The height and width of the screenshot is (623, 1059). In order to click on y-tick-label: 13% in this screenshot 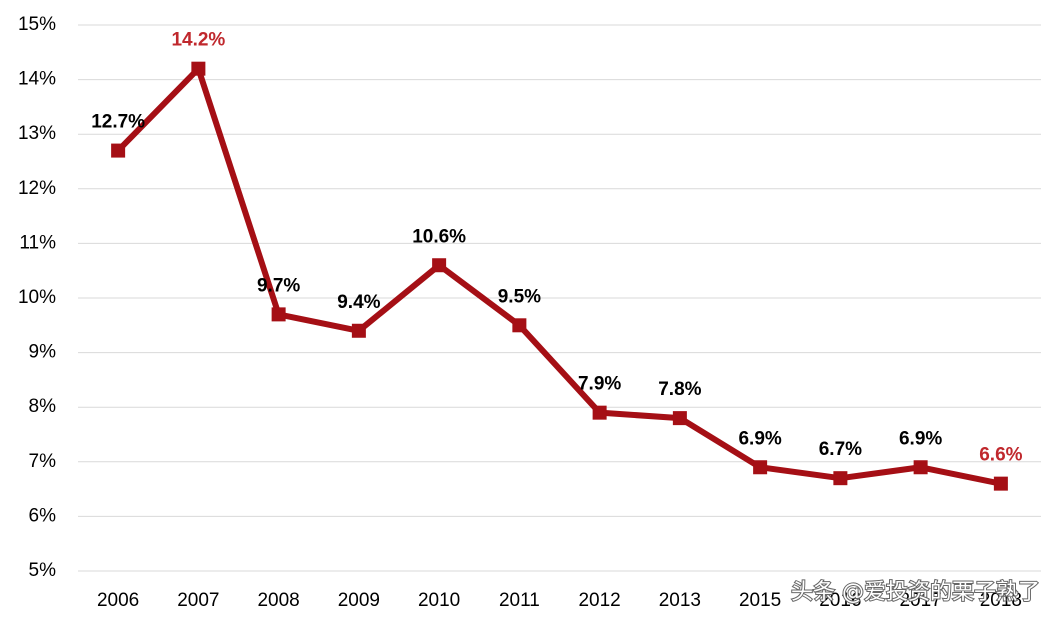, I will do `click(37, 133)`.